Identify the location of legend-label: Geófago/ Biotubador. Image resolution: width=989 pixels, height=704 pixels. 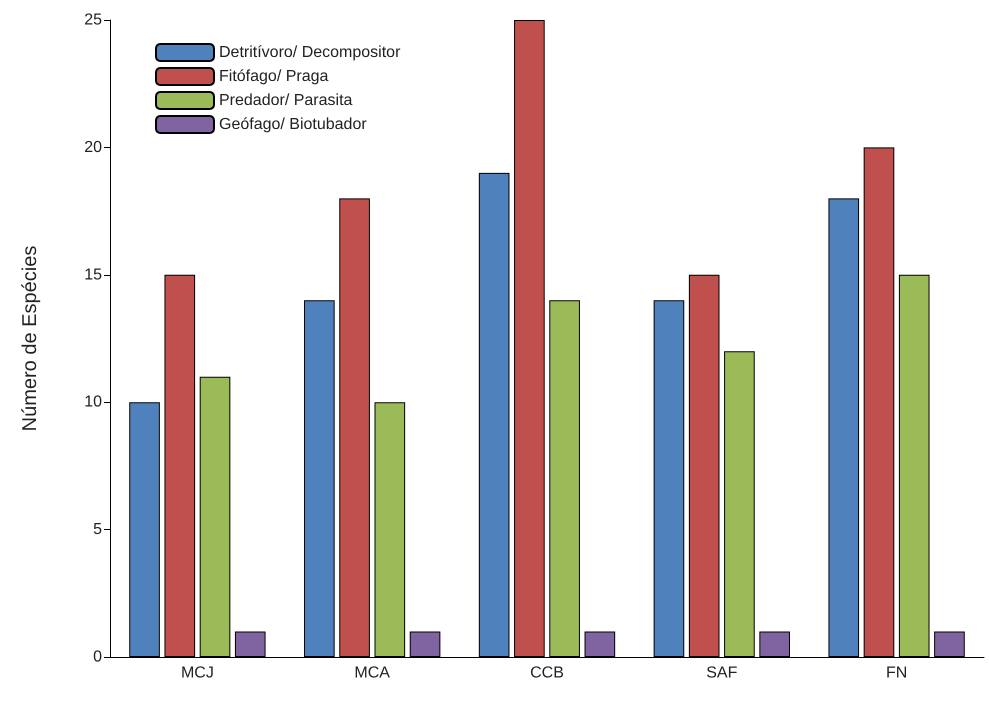
(293, 124).